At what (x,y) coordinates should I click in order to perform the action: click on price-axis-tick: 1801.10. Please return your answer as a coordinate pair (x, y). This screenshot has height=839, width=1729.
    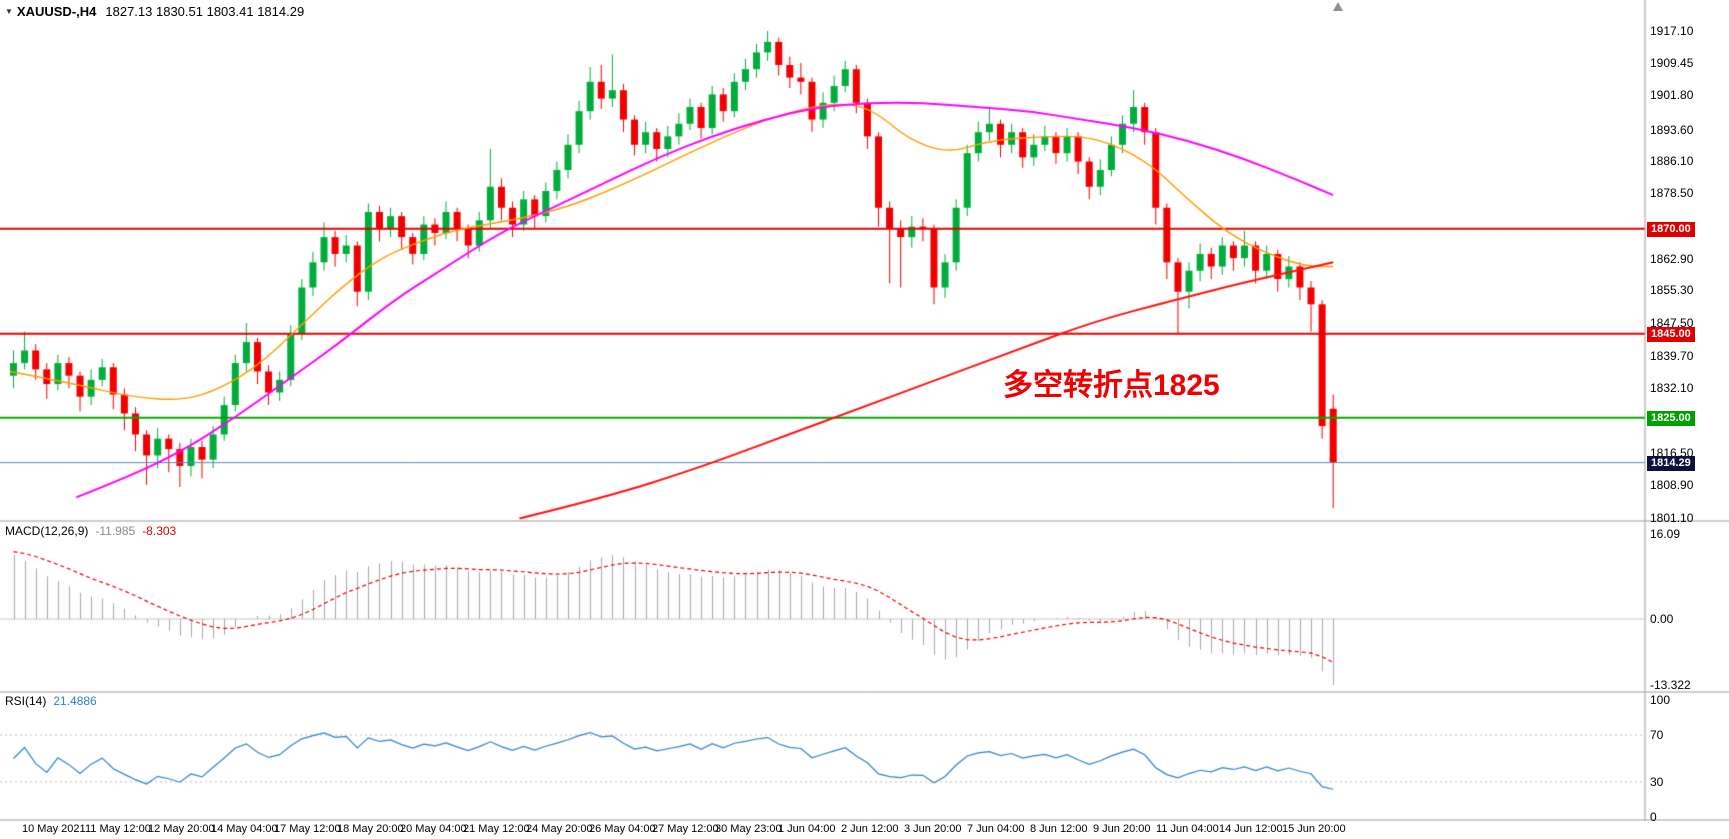
    Looking at the image, I should click on (1672, 518).